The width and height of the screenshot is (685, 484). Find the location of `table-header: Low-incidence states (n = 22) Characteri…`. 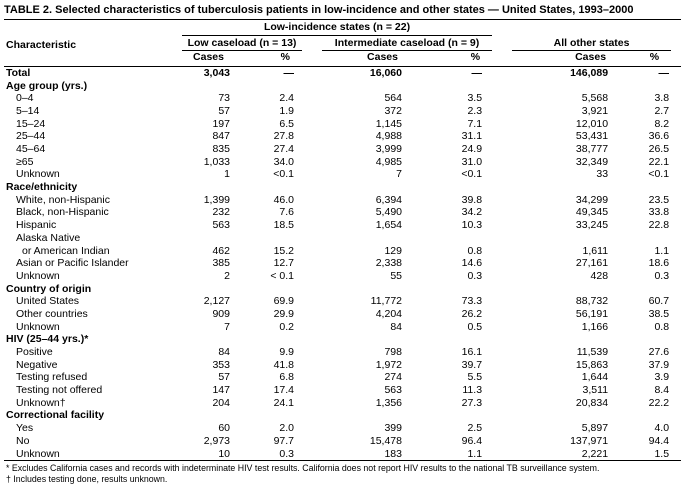

table-header: Low-incidence states (n = 22) Characteri… is located at coordinates (343, 43).